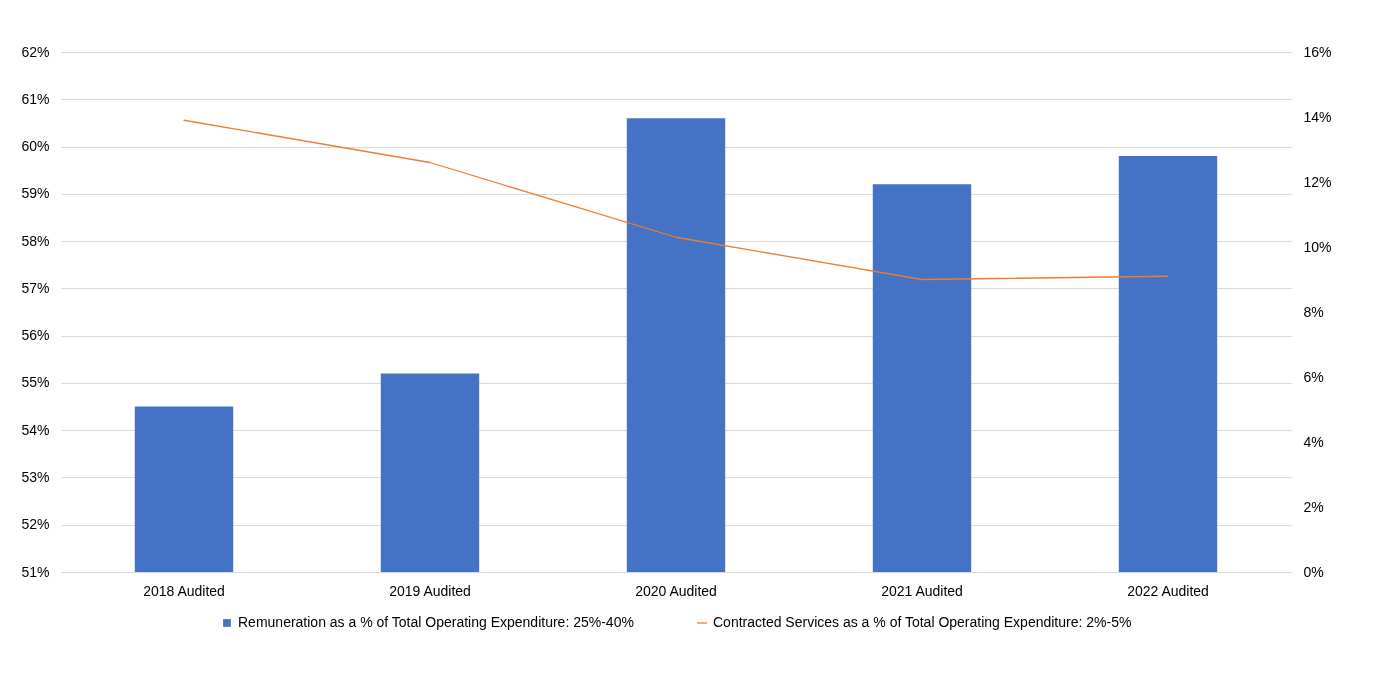 This screenshot has width=1387, height=681. Describe the element at coordinates (1317, 181) in the screenshot. I see `y2-tick-label: 12%` at that location.